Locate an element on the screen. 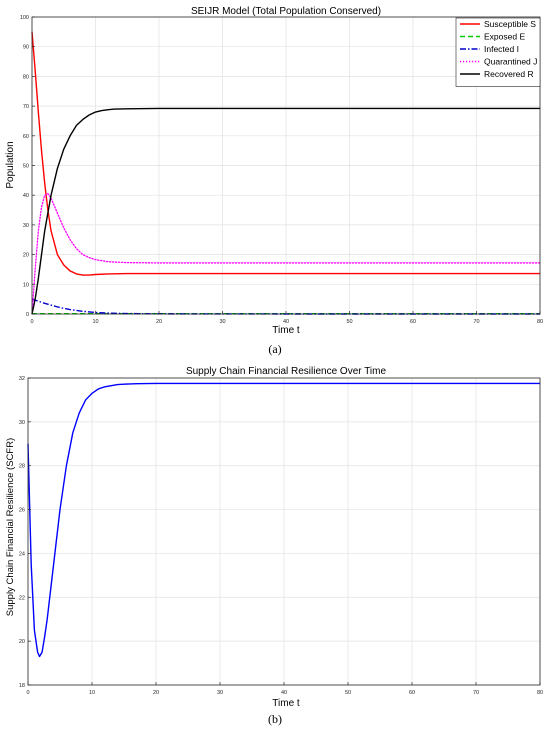 The height and width of the screenshot is (731, 550). y-axis-label: Population is located at coordinates (10, 164).